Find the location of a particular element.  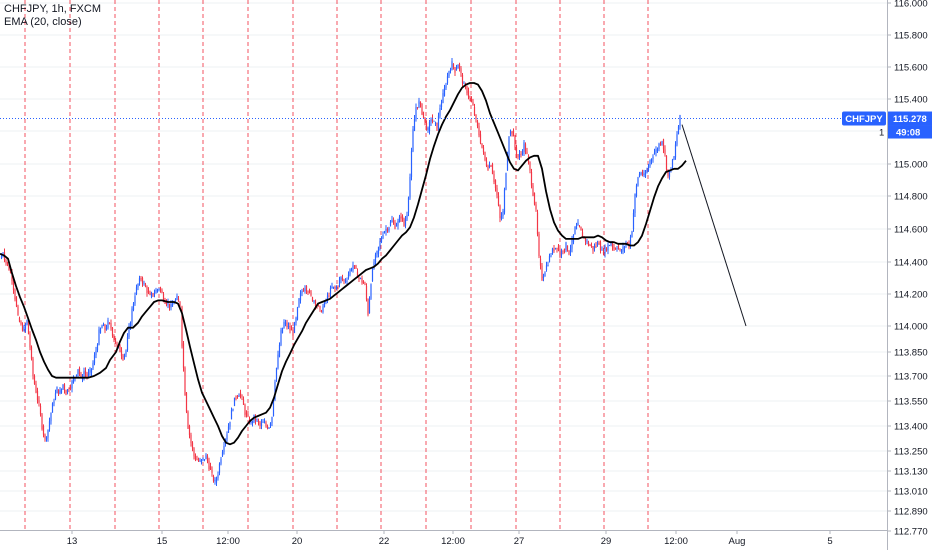

time-axis: 13 15 12:00 20 22 12:00 27 29 12:00 Aug 5 is located at coordinates (443, 540).